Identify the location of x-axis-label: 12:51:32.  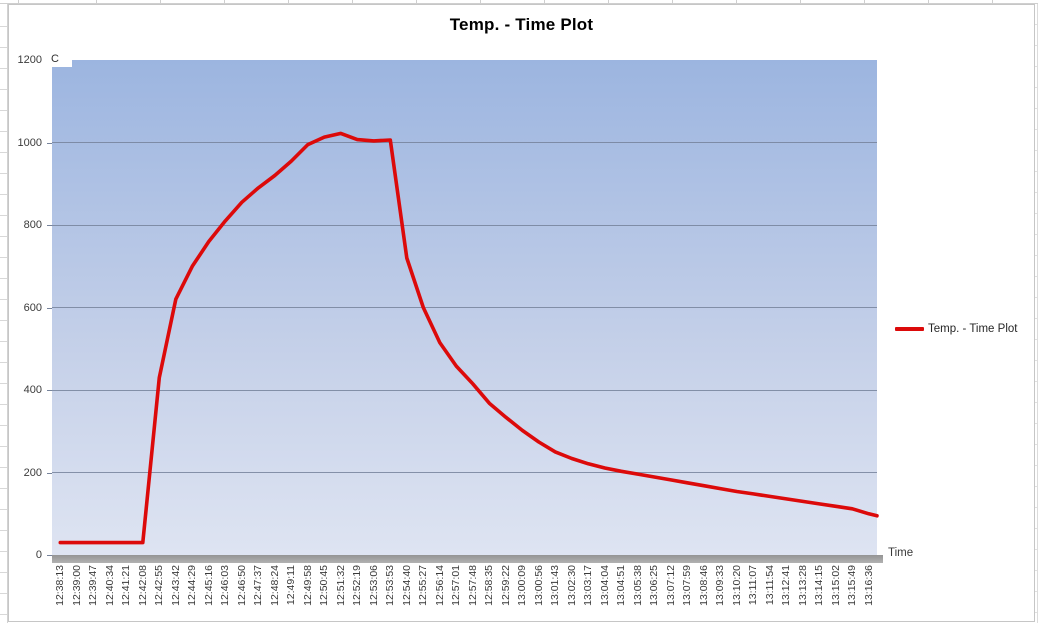
(340, 585).